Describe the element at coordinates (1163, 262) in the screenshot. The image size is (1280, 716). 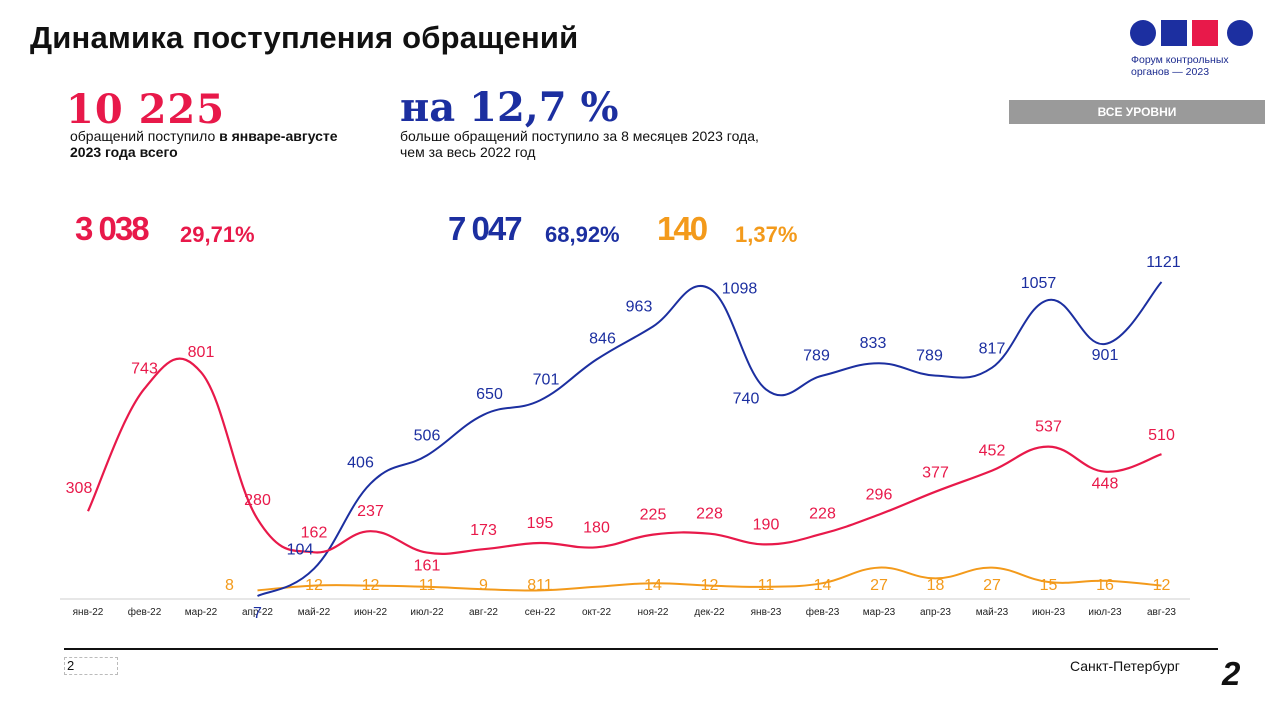
I see `blue-data-label: 1121` at that location.